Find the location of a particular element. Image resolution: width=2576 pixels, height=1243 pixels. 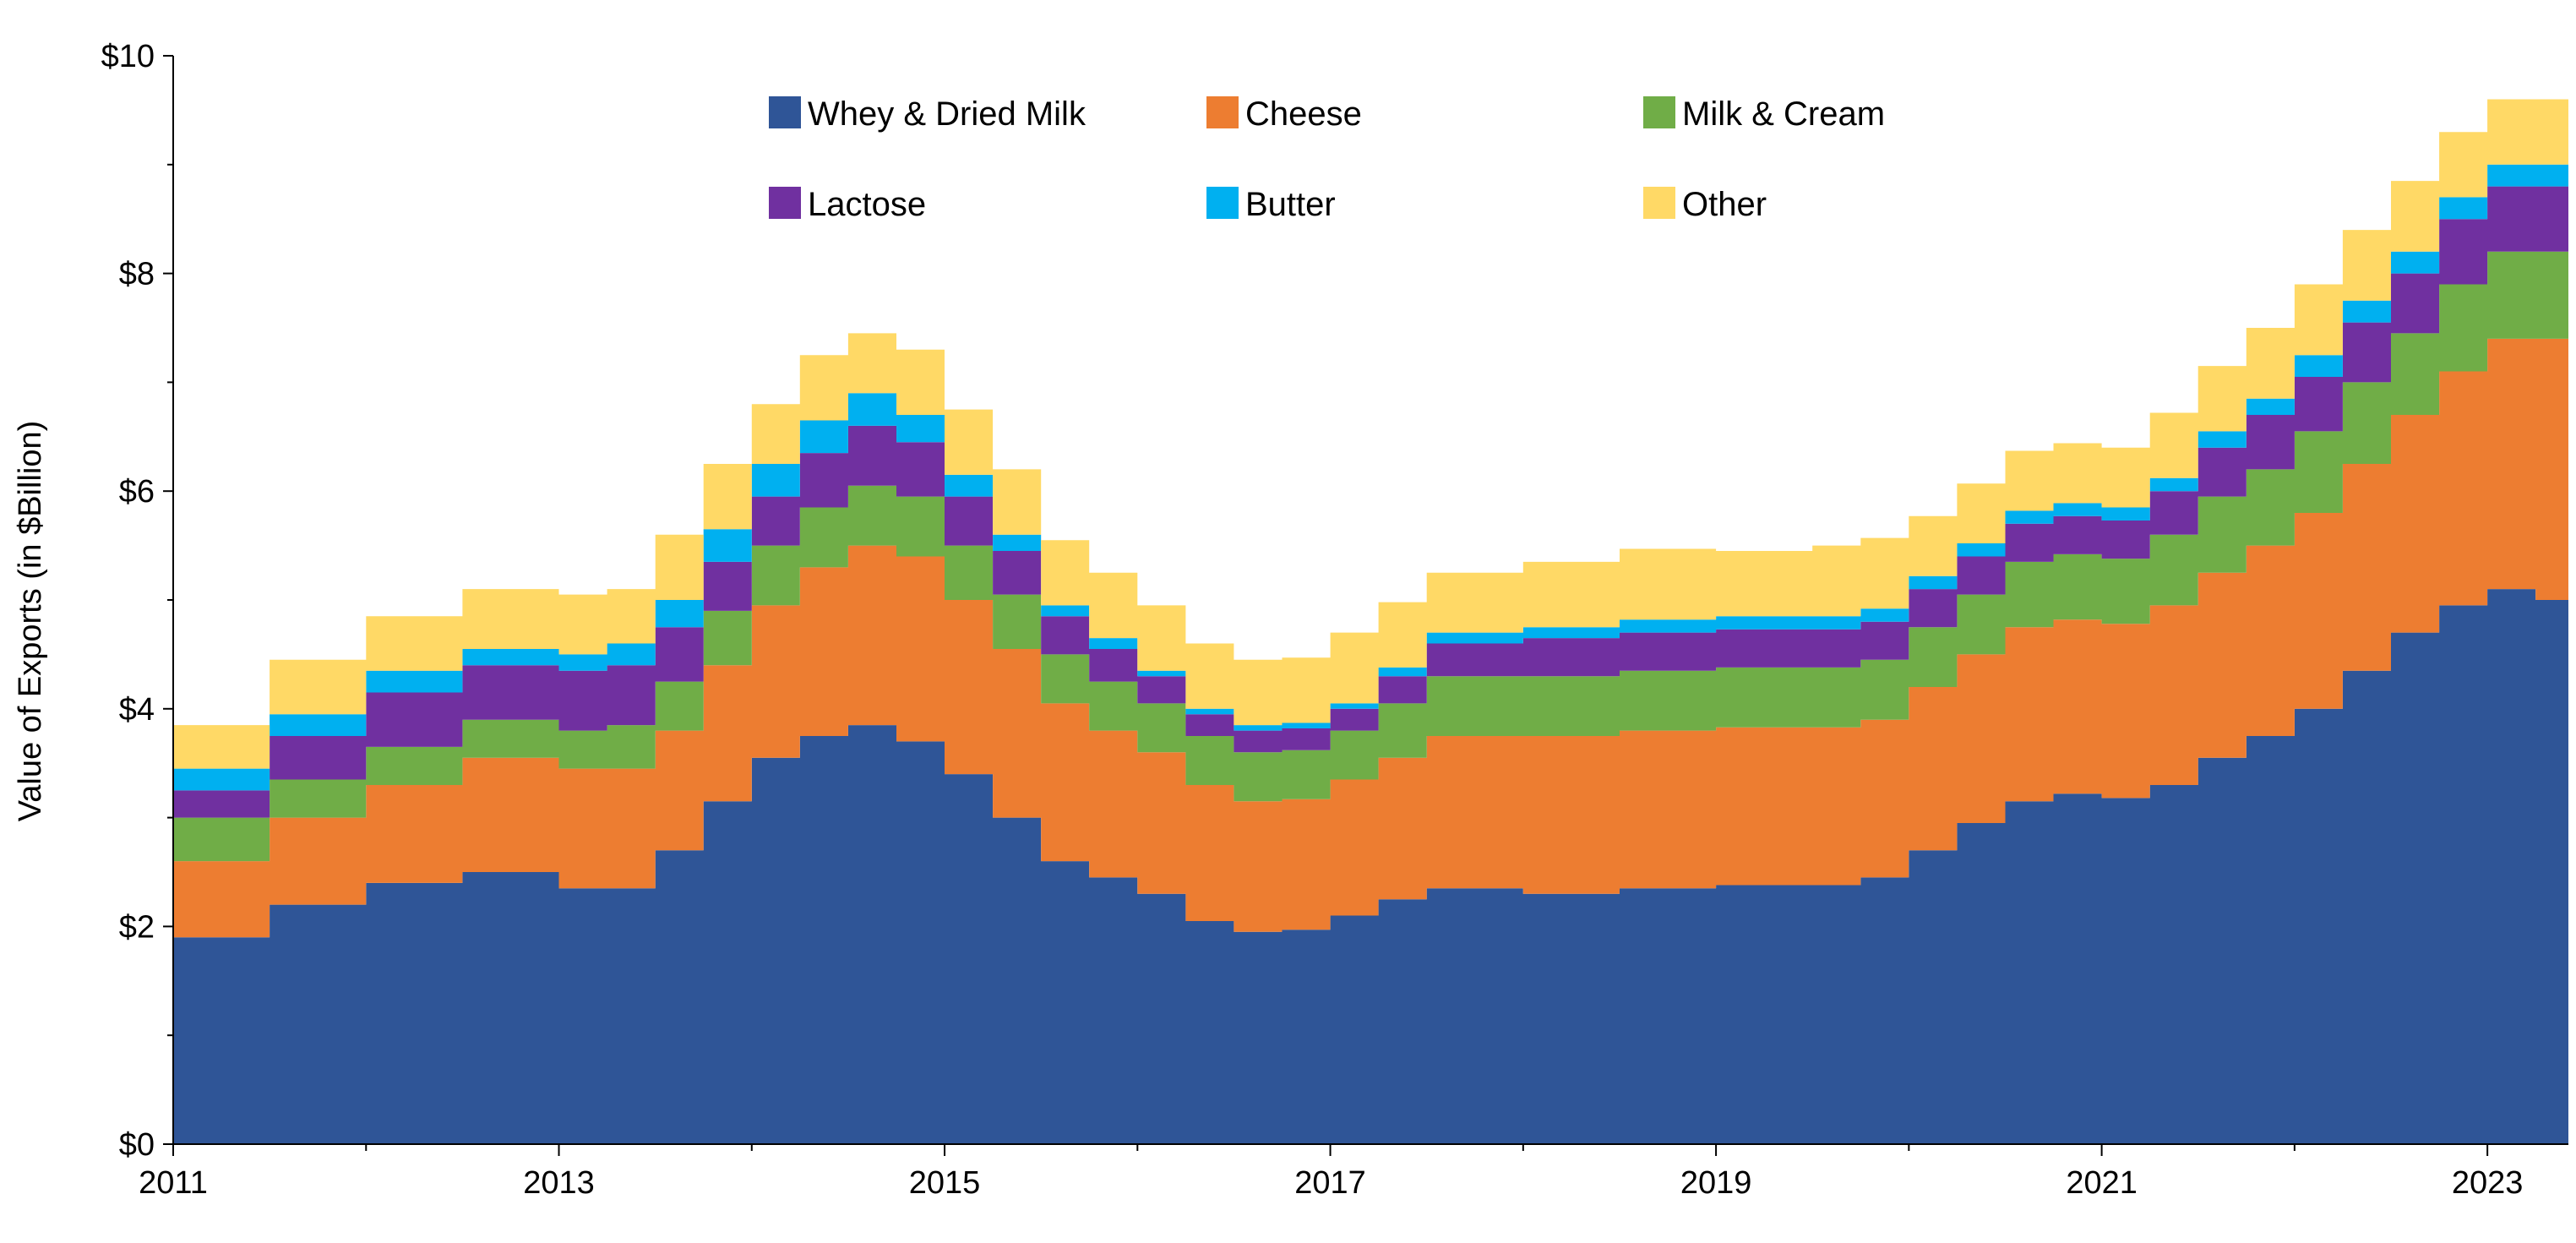

legend-label-butter: Butter is located at coordinates (1290, 205).